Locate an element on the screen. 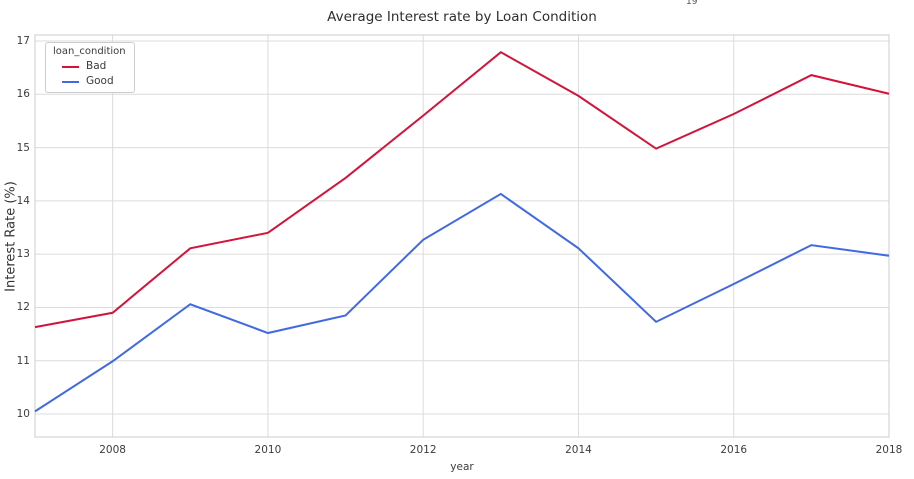 This screenshot has height=479, width=914. x-tick-label: 2016 is located at coordinates (734, 450).